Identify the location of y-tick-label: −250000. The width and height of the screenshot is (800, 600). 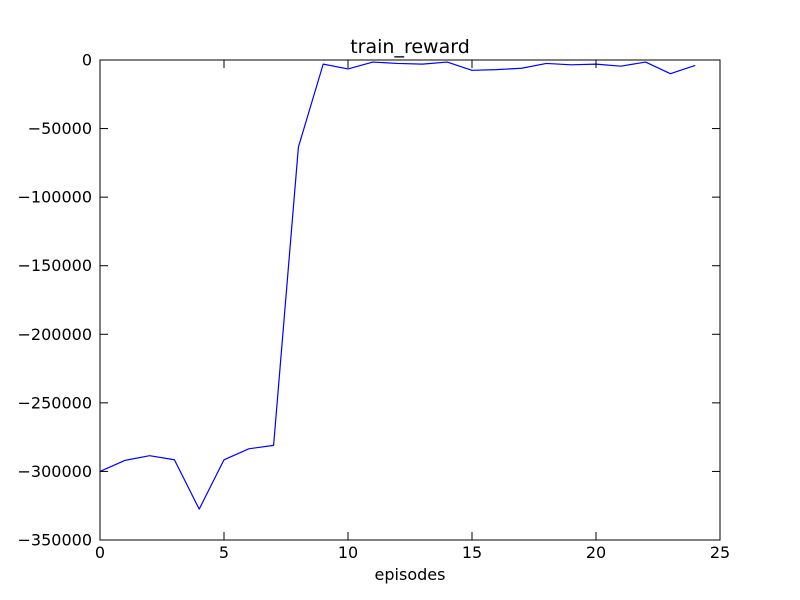
(55, 402).